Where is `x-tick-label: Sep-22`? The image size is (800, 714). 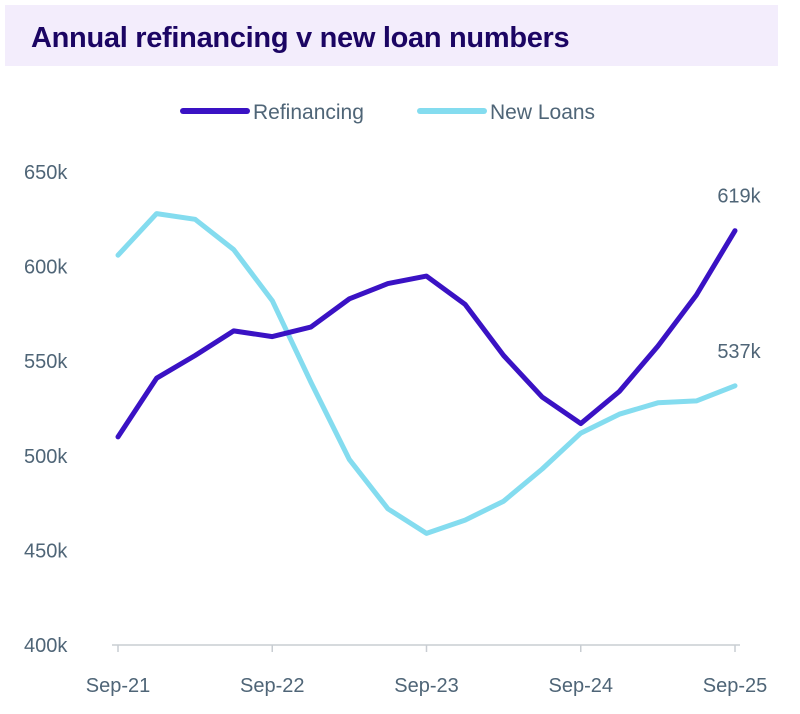
x-tick-label: Sep-22 is located at coordinates (272, 686).